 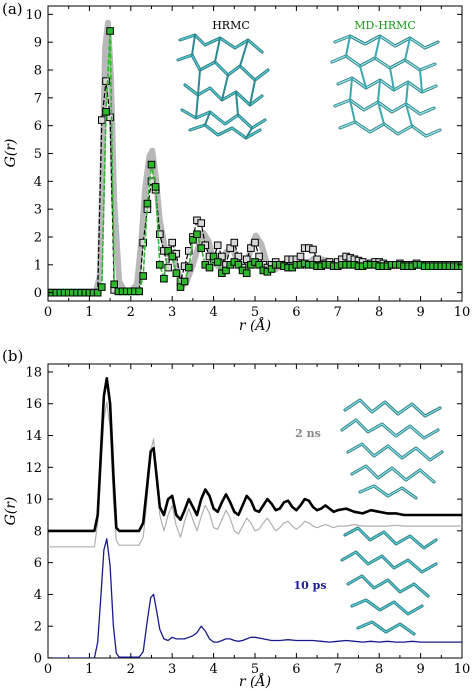 What do you see at coordinates (389, 581) in the screenshot?
I see `10ps-structure-inset` at bounding box center [389, 581].